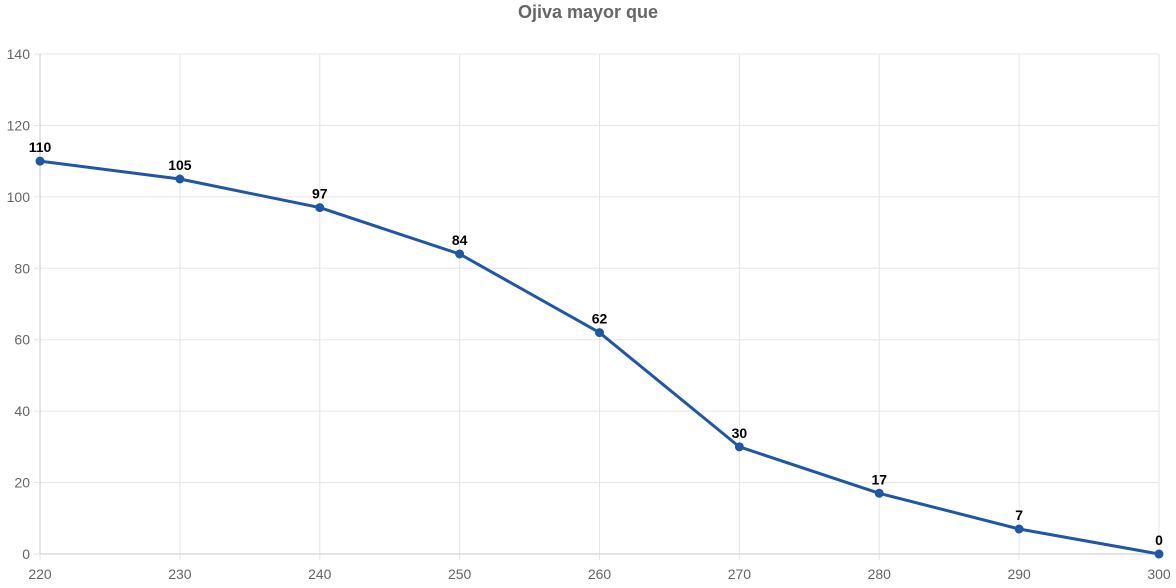  What do you see at coordinates (22, 340) in the screenshot?
I see `y-tick-label: 60` at bounding box center [22, 340].